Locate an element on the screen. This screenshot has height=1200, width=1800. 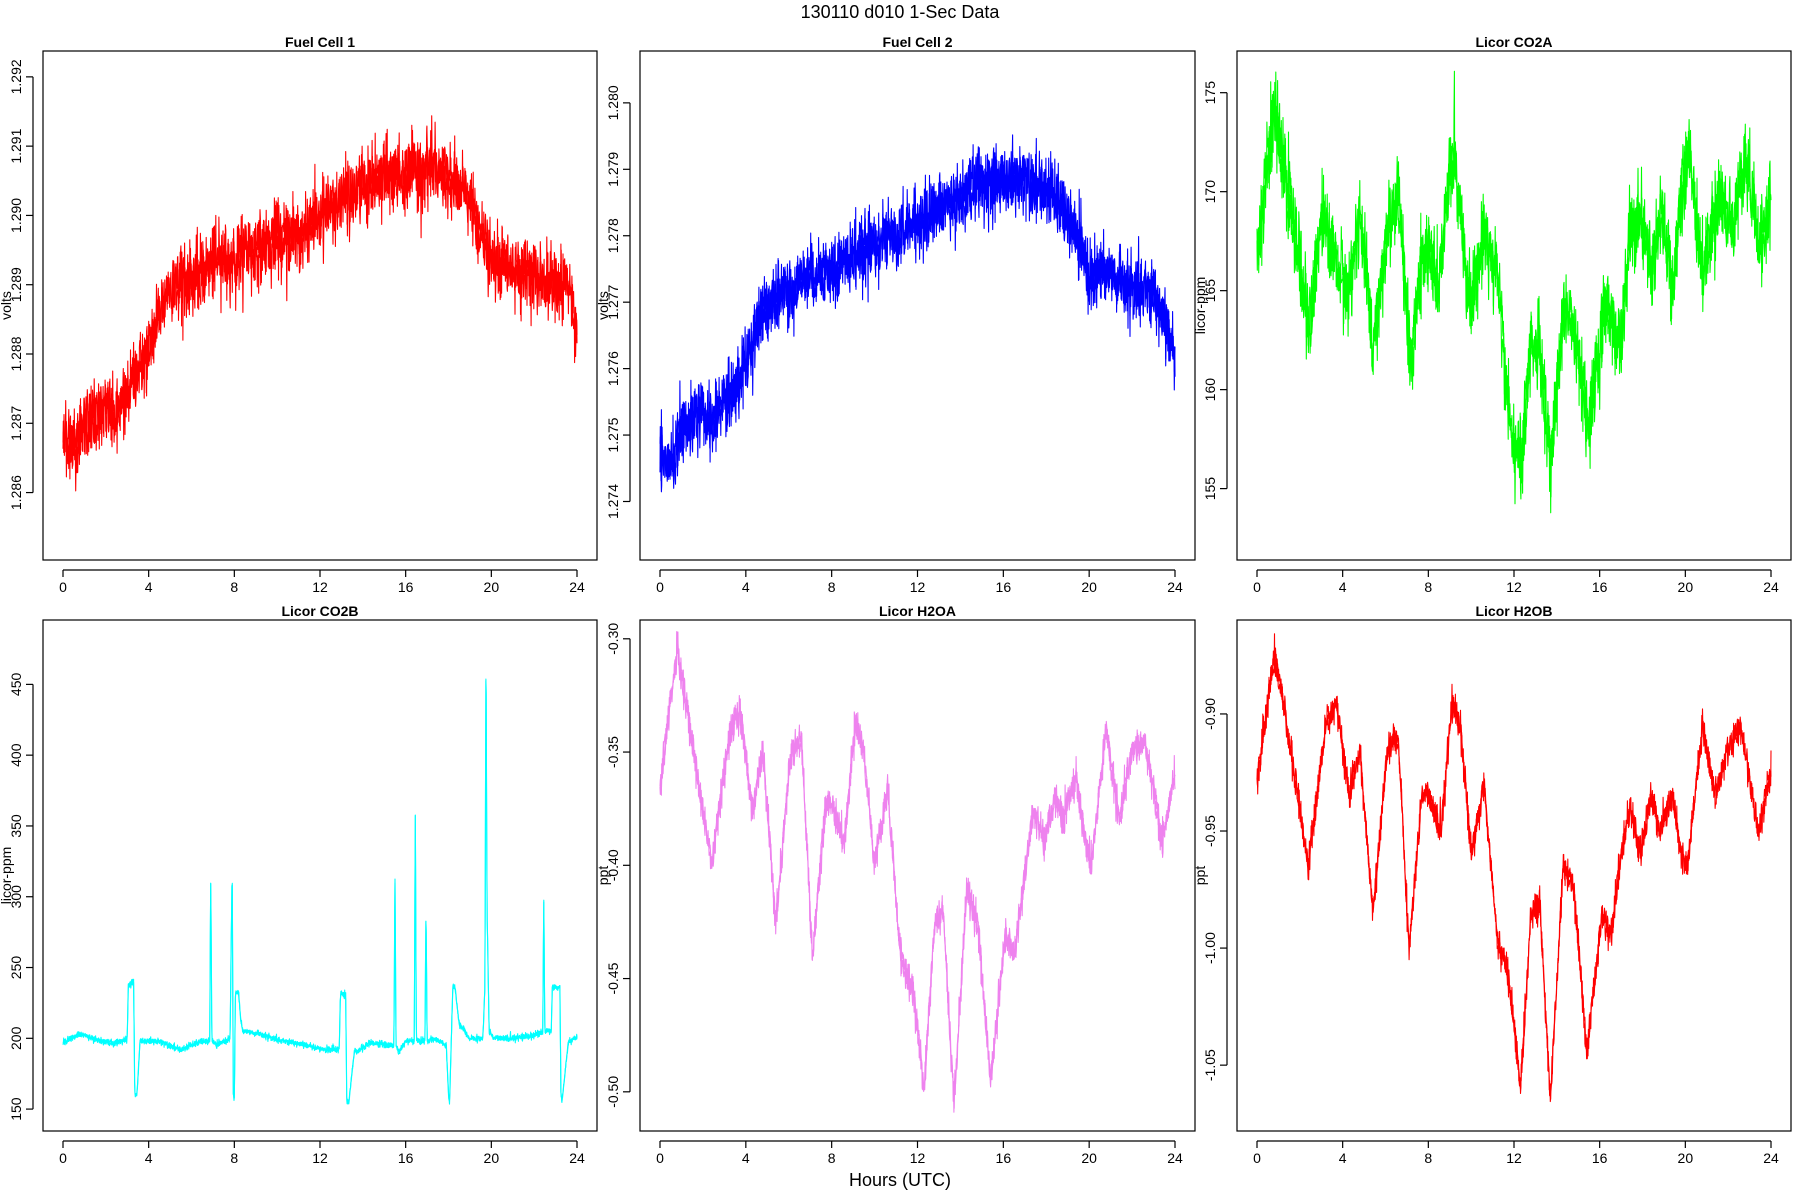
y-tick-label: 1.278 is located at coordinates (613, 235).